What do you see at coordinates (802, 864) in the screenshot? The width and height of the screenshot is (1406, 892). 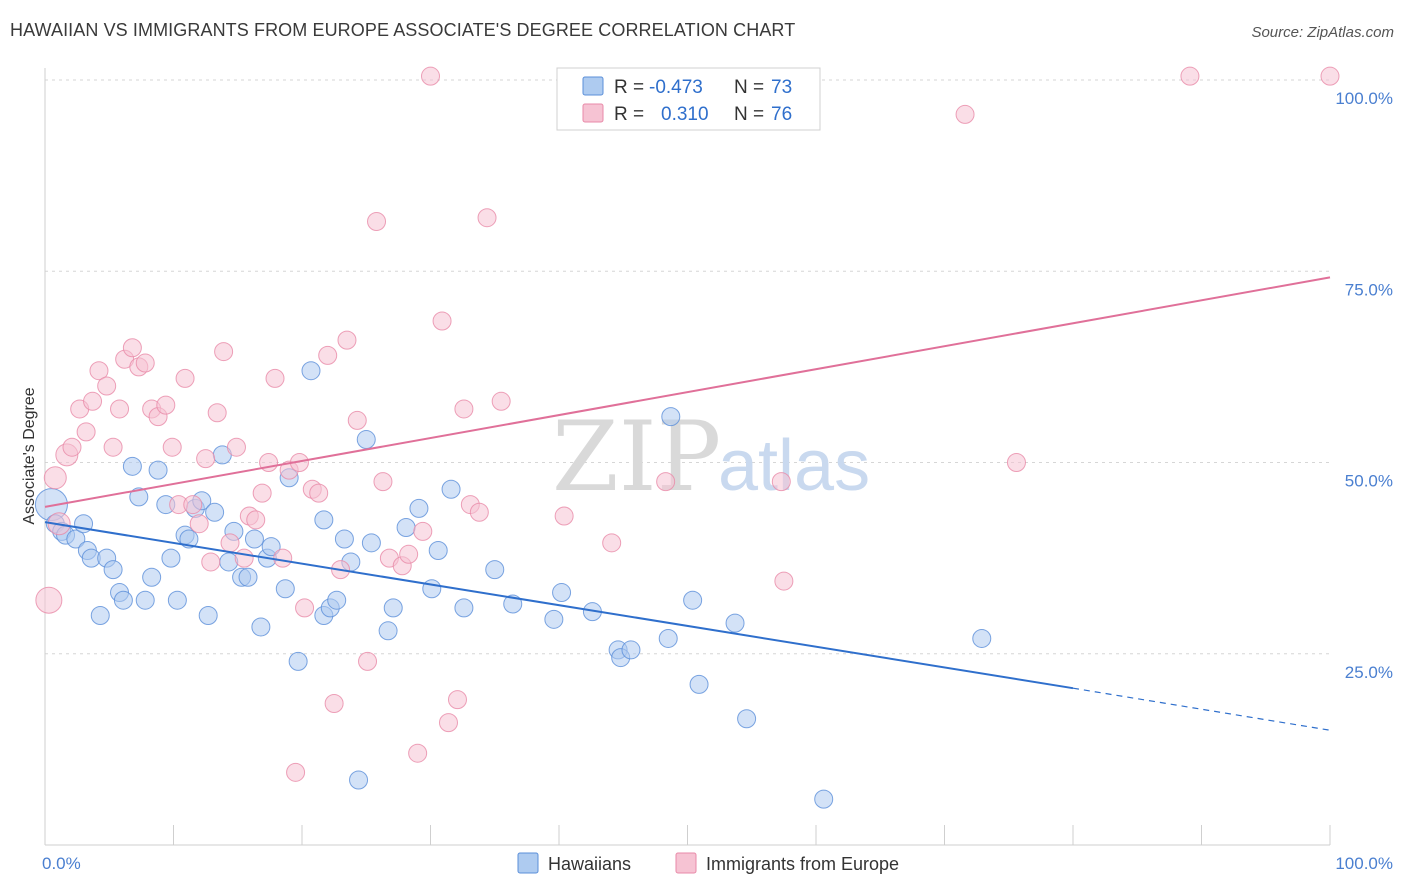 I see `legend-label-immigrants: Immigrants from Europe` at bounding box center [802, 864].